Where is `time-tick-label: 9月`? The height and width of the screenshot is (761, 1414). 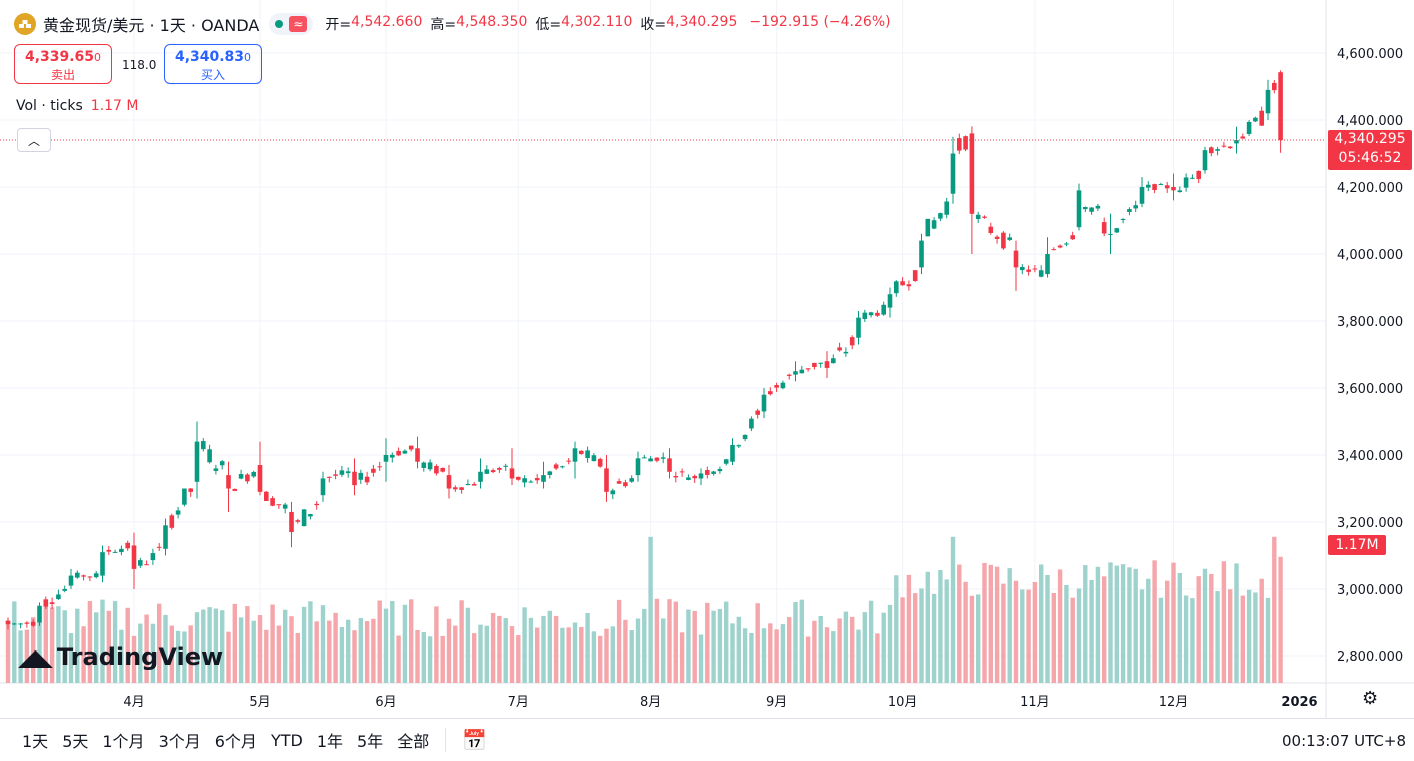 time-tick-label: 9月 is located at coordinates (776, 702).